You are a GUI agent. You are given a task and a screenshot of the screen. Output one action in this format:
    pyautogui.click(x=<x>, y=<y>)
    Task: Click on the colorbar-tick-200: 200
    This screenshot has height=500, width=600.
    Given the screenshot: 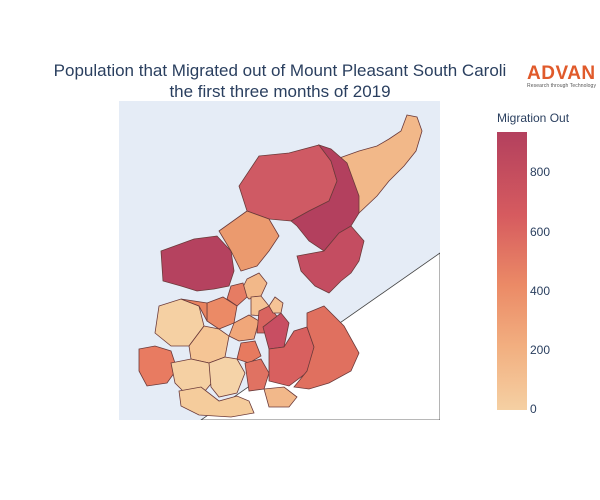 What is the action you would take?
    pyautogui.click(x=540, y=350)
    